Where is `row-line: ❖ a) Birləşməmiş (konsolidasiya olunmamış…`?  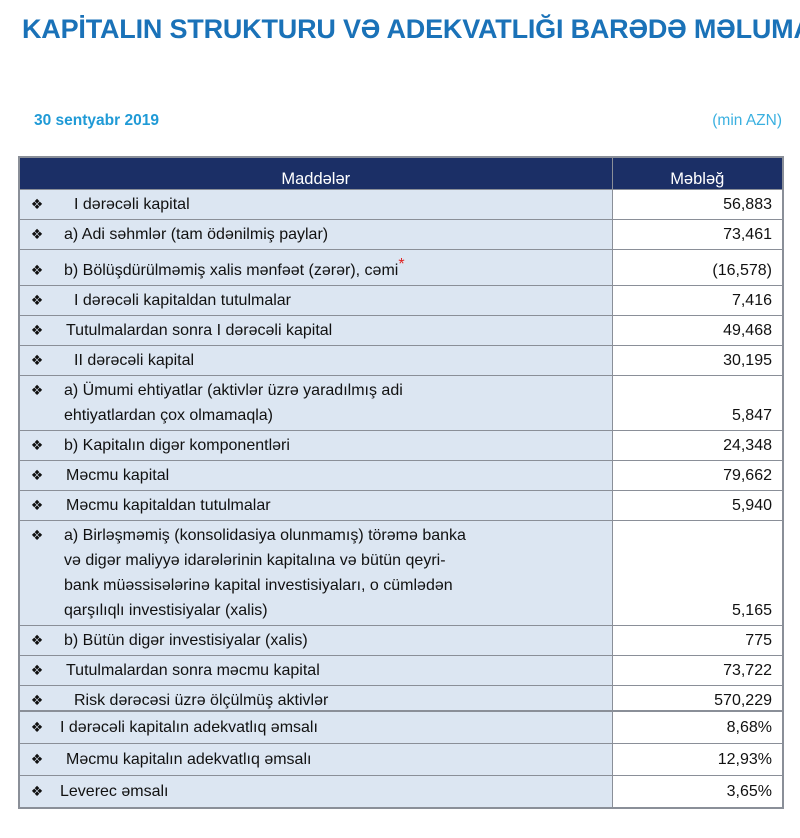
row-line: ❖ a) Birləşməmiş (konsolidasiya olunmamış… is located at coordinates (313, 535).